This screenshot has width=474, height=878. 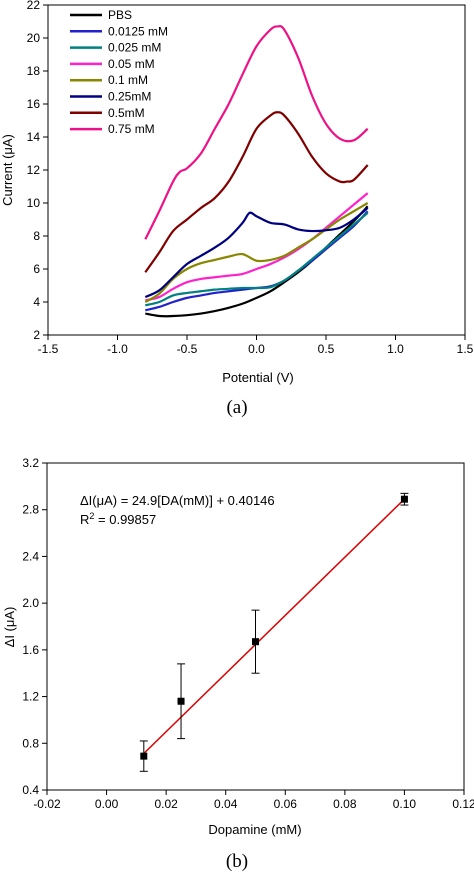 I want to click on chart-a-y-axis-label: Current (μA), so click(x=7, y=170).